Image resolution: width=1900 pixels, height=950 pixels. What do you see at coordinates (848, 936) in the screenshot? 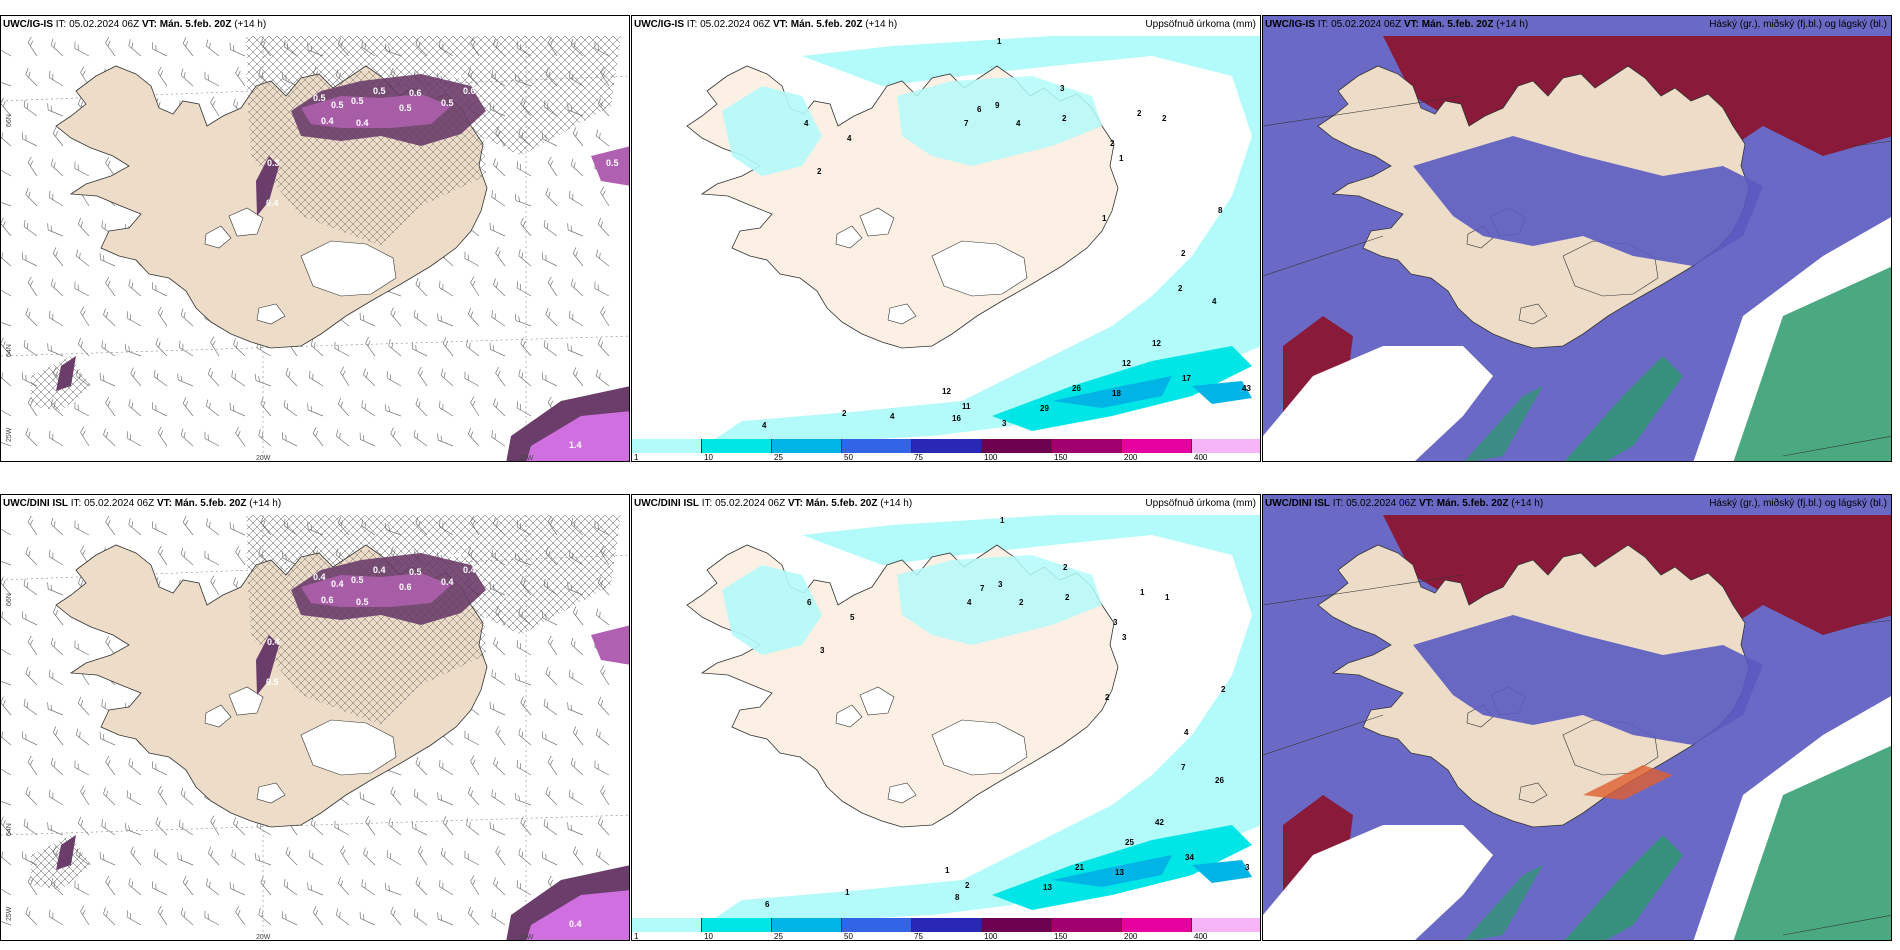
I see `colorbar-label: 50` at bounding box center [848, 936].